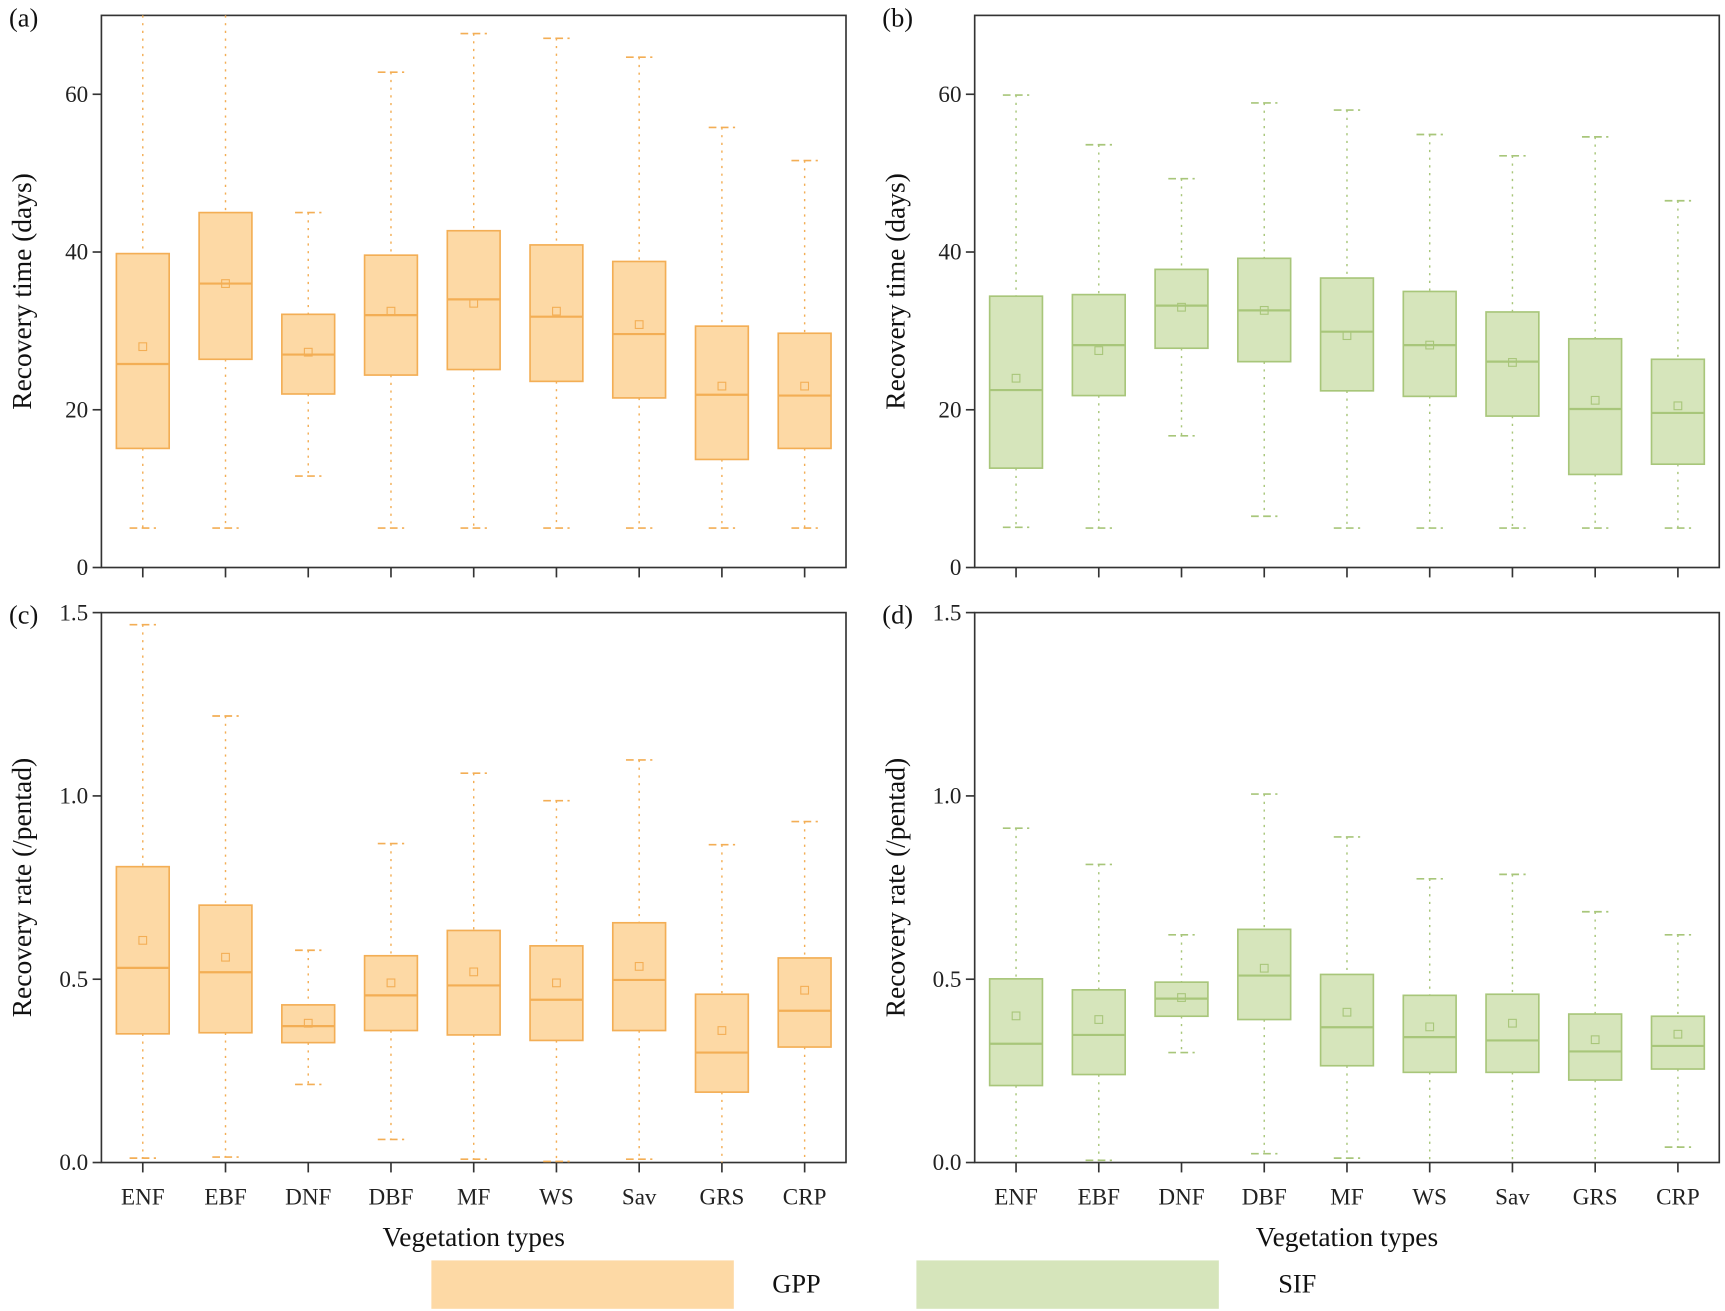  Describe the element at coordinates (73, 612) in the screenshot. I see `y-tick-label: 1.5` at that location.